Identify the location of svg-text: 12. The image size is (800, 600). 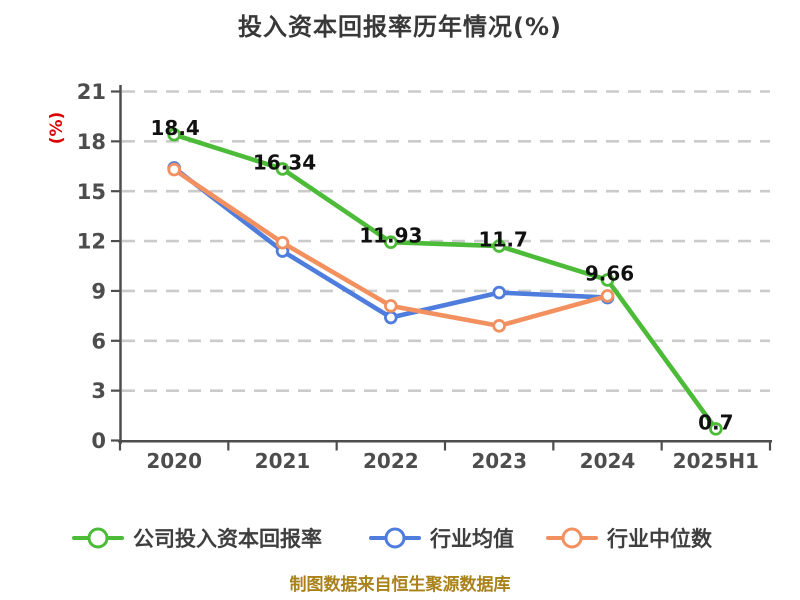
(91, 242).